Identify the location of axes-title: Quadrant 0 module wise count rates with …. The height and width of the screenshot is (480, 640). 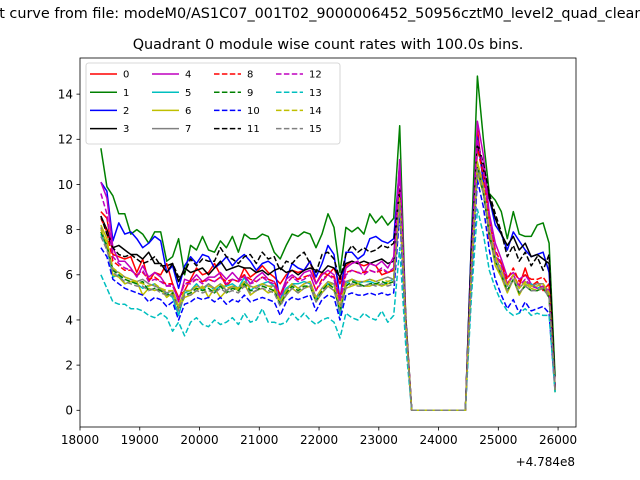
(328, 45).